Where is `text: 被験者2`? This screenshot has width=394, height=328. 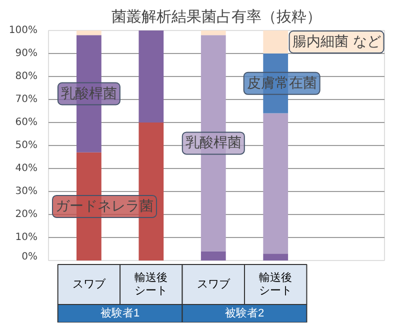 text: 被験者2 is located at coordinates (244, 313).